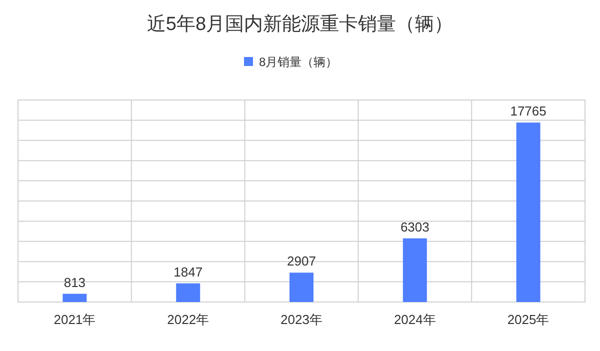 This screenshot has height=351, width=600. I want to click on data-label: 1847, so click(188, 272).